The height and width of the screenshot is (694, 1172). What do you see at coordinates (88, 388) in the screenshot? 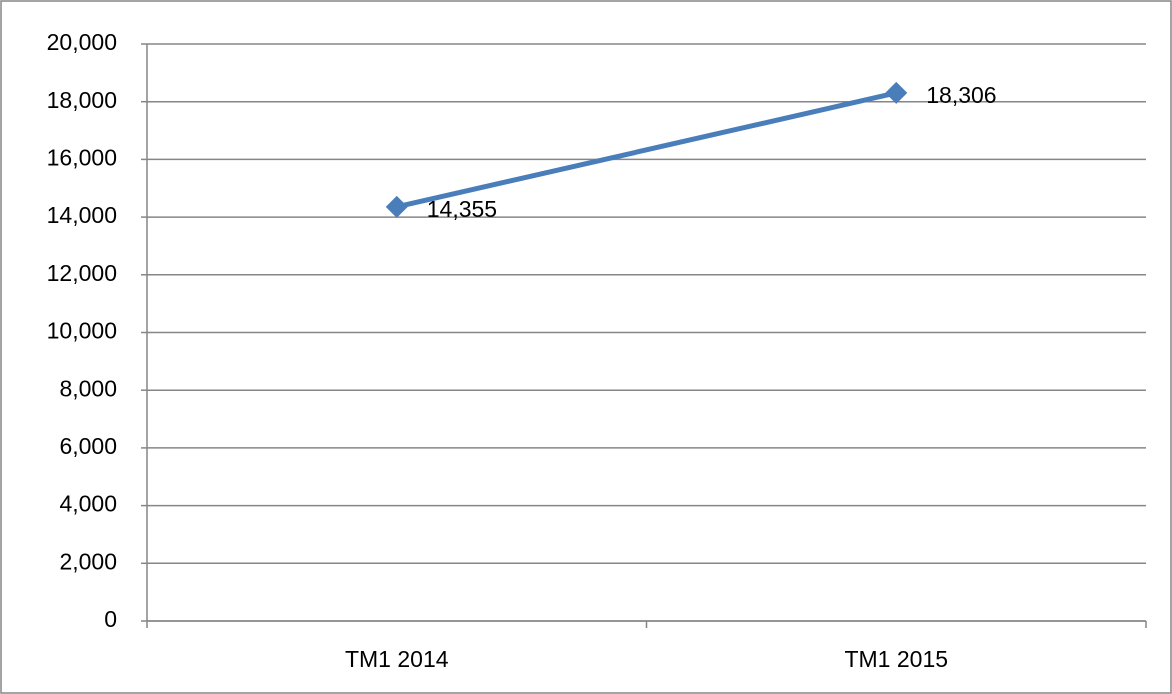
I see `y-tick-label: 8,000` at bounding box center [88, 388].